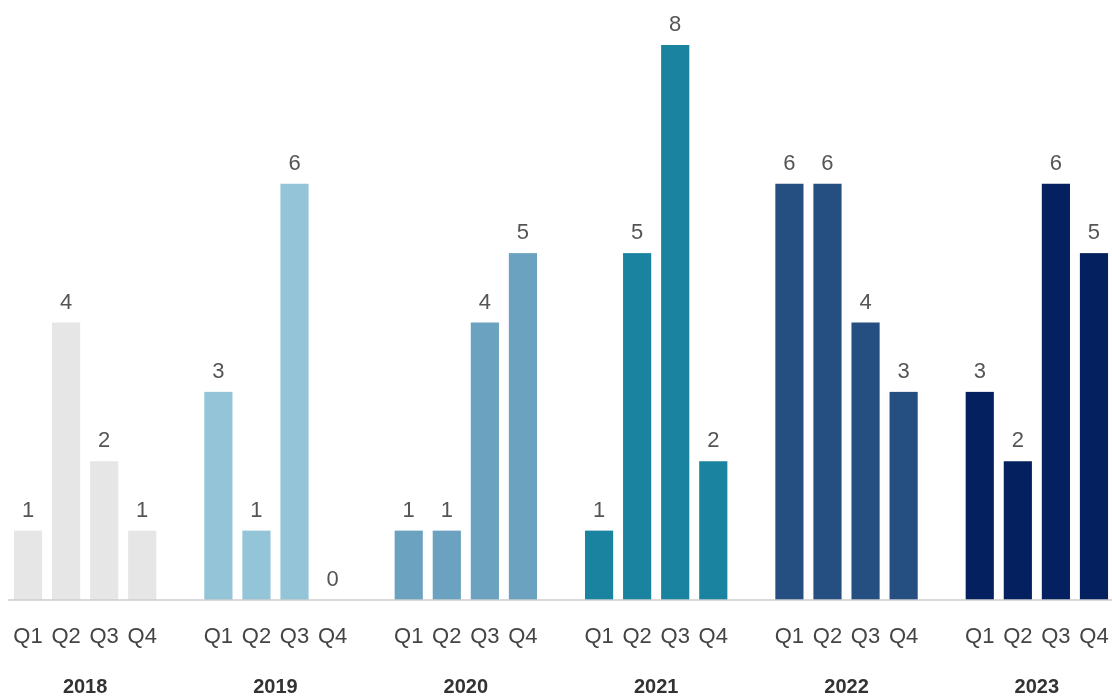 This screenshot has width=1112, height=697. I want to click on data-label: 8, so click(675, 23).